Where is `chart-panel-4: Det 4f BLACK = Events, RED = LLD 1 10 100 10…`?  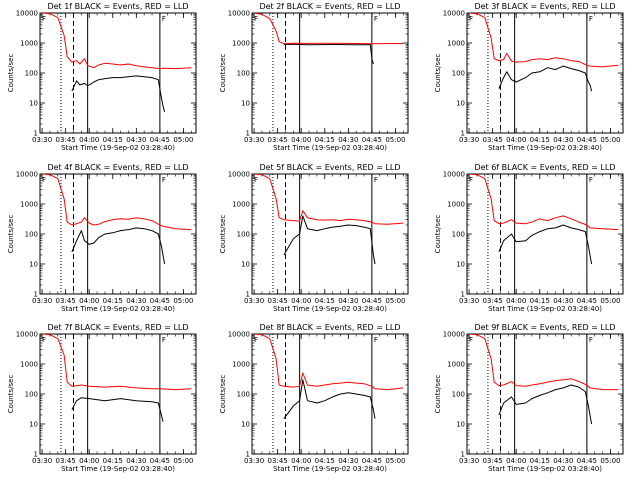 chart-panel-4: Det 4f BLACK = Events, RED = LLD 1 10 100 10… is located at coordinates (102, 238).